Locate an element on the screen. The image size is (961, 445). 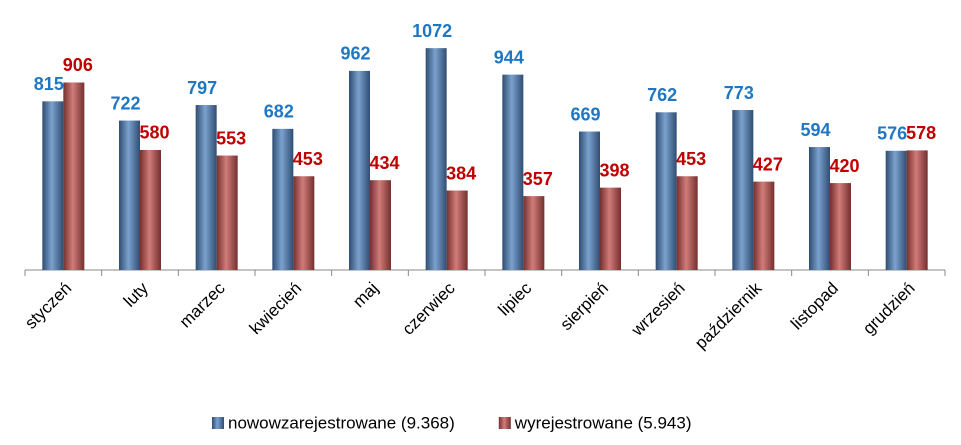
data-label: 797 is located at coordinates (202, 88).